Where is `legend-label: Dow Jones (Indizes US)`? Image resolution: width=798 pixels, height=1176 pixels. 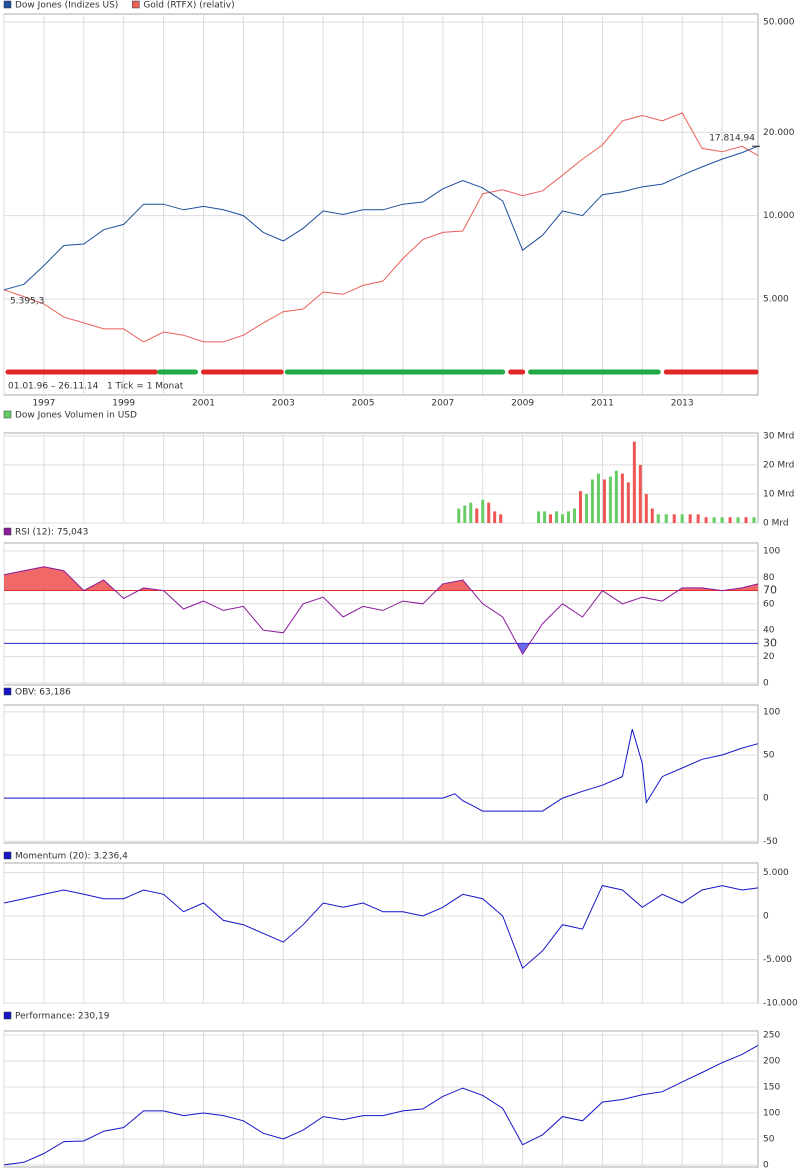 legend-label: Dow Jones (Indizes US) is located at coordinates (66, 6).